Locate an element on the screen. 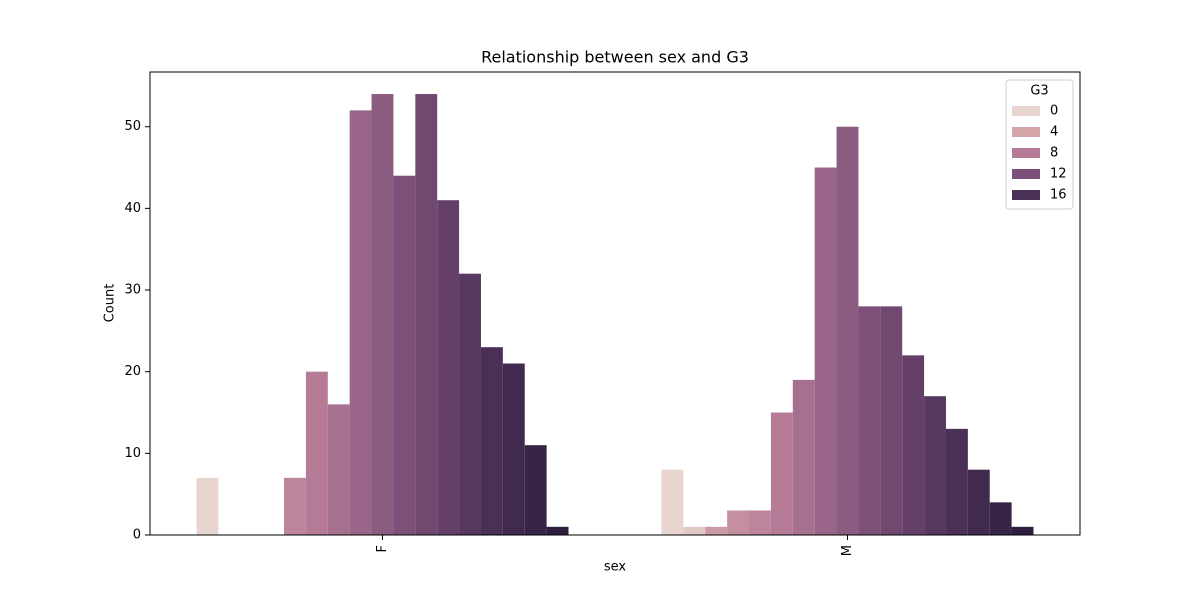 The height and width of the screenshot is (600, 1200). x-axis-label: sex is located at coordinates (615, 567).